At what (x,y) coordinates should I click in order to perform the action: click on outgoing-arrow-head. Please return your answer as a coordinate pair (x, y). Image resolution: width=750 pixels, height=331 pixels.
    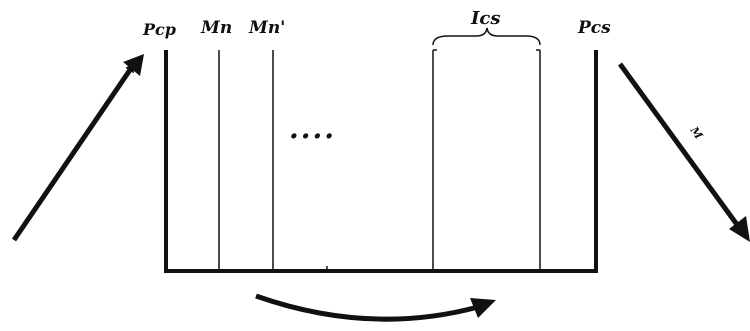
    Looking at the image, I should click on (739, 229).